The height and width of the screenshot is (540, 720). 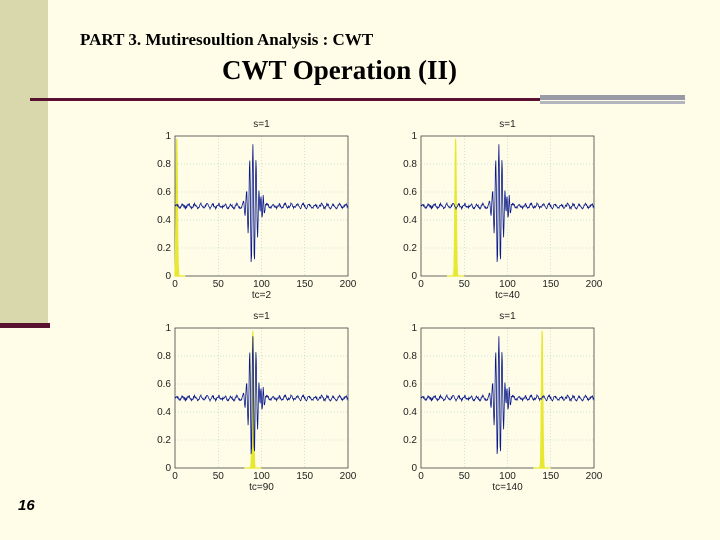 What do you see at coordinates (262, 295) in the screenshot?
I see `x-axis-label: tc=2` at bounding box center [262, 295].